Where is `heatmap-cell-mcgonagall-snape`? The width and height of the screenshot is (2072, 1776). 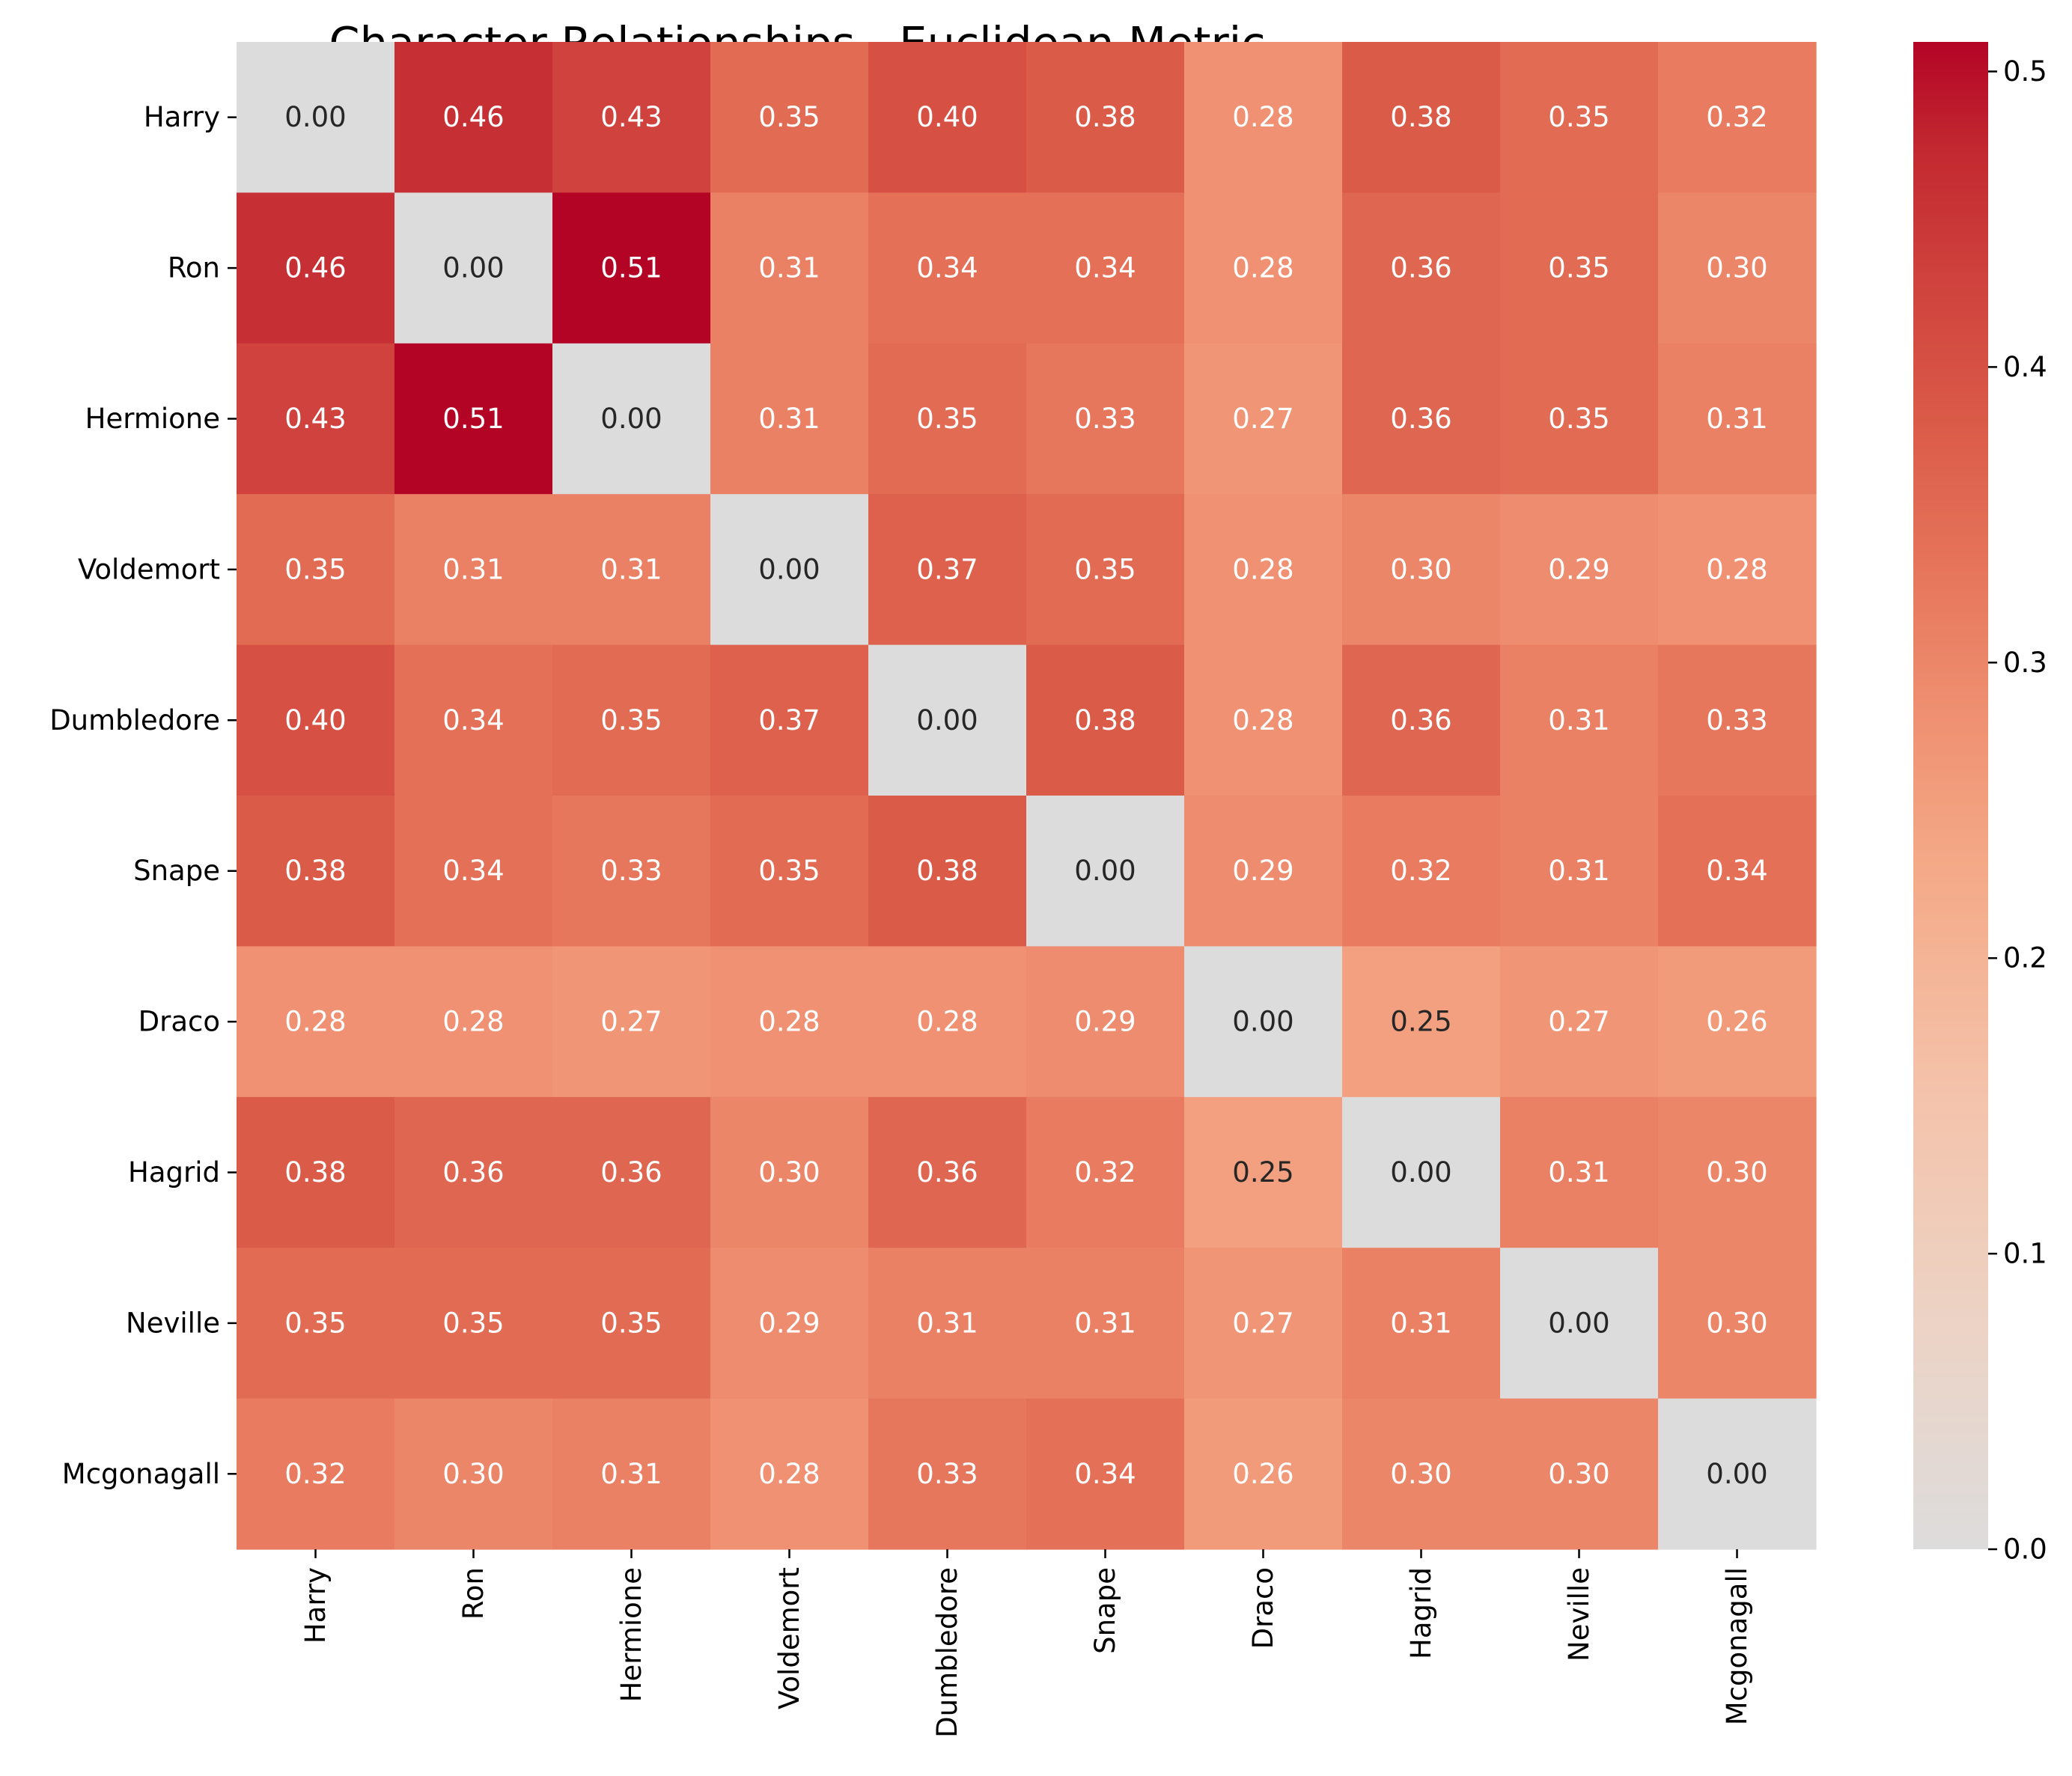
heatmap-cell-mcgonagall-snape is located at coordinates (1105, 1474).